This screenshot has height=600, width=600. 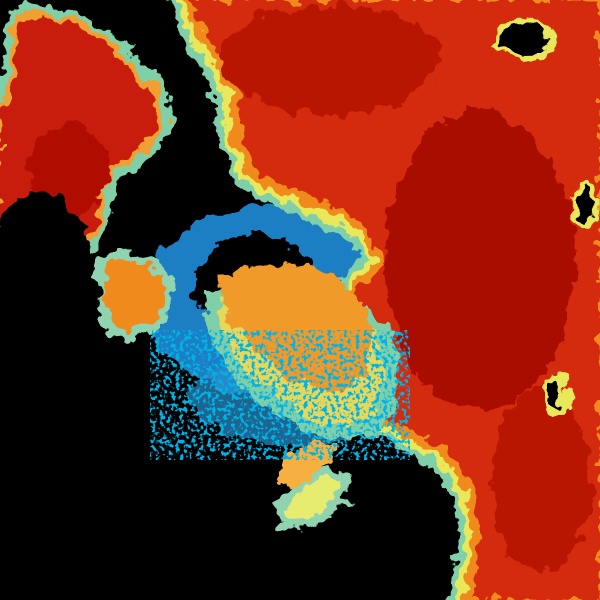 I want to click on clear-area, so click(x=50, y=320).